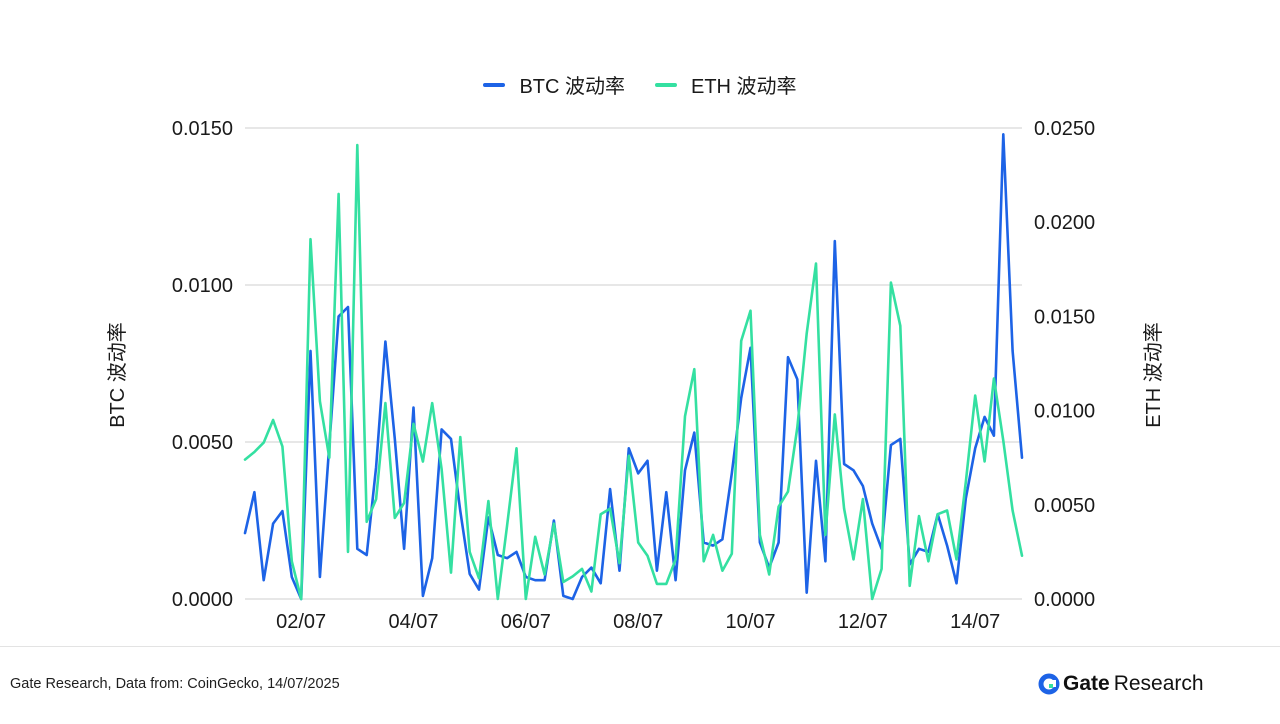 This screenshot has width=1280, height=724. I want to click on x-tick-label: 08/07, so click(638, 622).